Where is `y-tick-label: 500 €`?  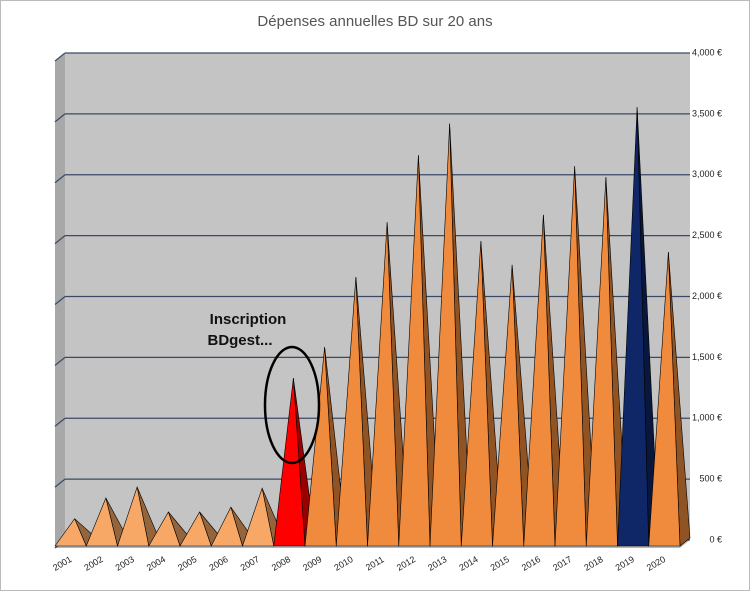
y-tick-label: 500 € is located at coordinates (710, 479).